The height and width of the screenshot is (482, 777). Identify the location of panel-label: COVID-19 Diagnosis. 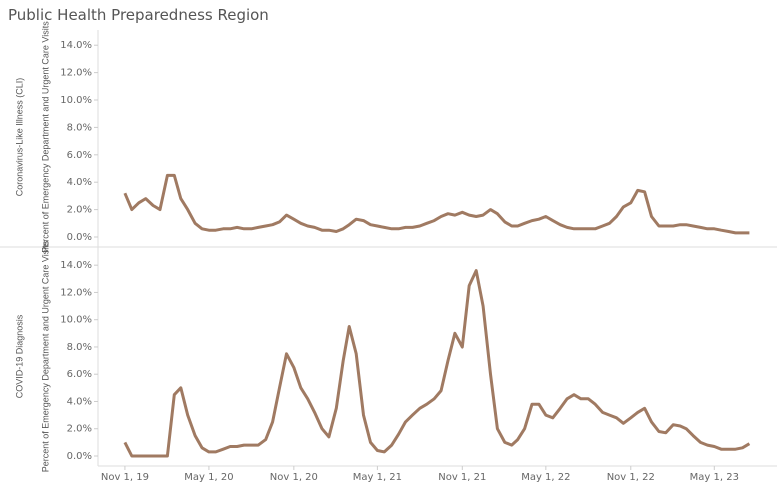
(19, 356).